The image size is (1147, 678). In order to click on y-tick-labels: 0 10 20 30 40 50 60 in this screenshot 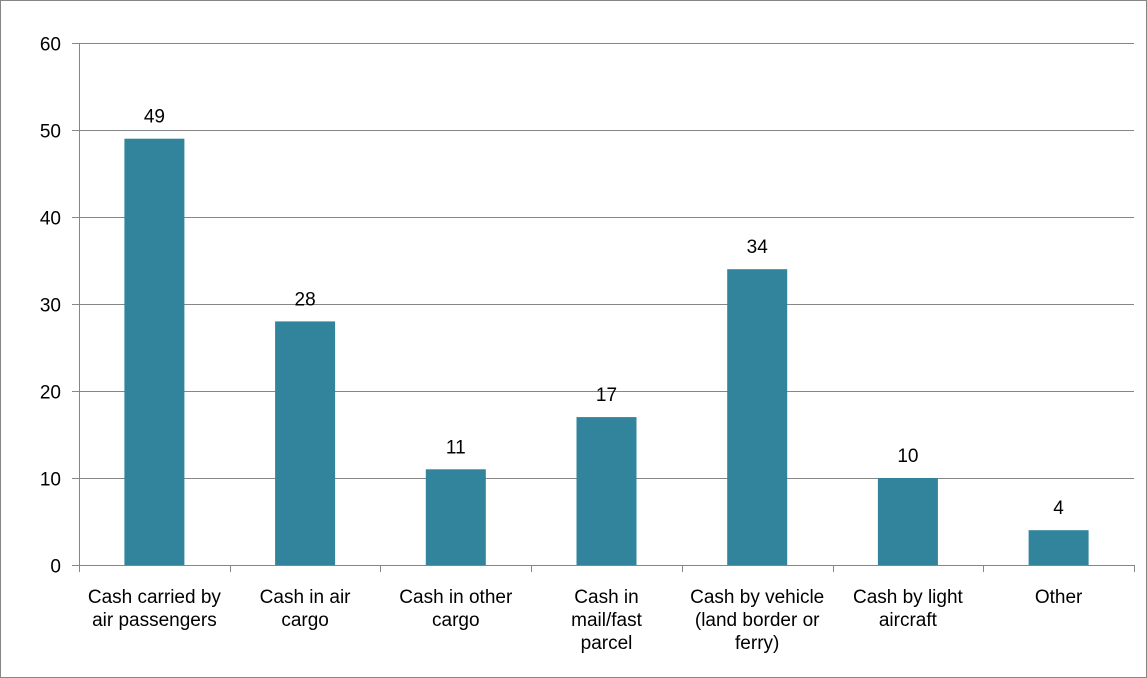, I will do `click(50, 306)`.